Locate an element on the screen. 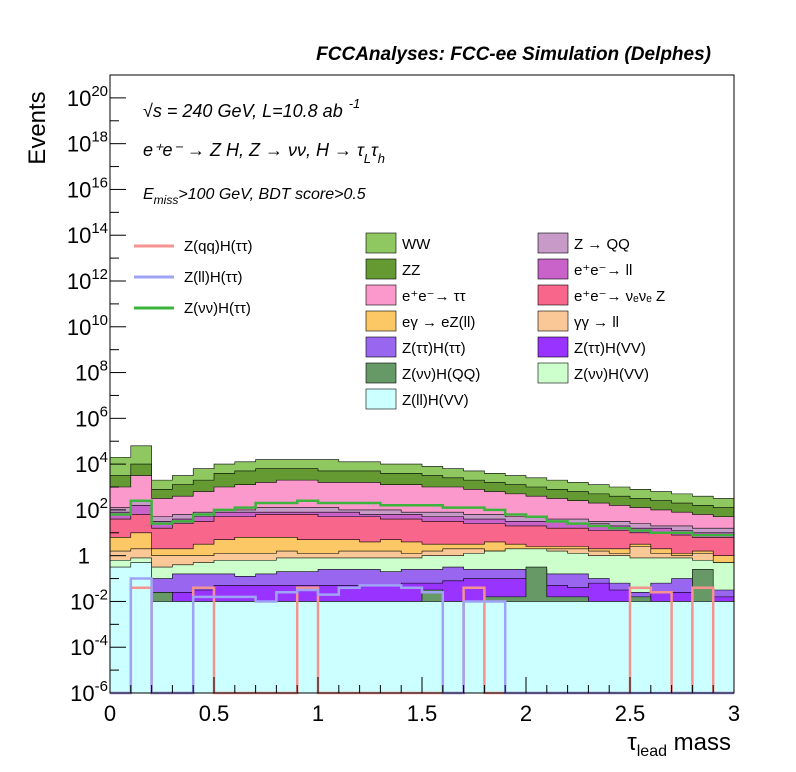 The width and height of the screenshot is (796, 772). annotation-cuts-rest: >100 GeV, BDT score>0.5 is located at coordinates (271, 194).